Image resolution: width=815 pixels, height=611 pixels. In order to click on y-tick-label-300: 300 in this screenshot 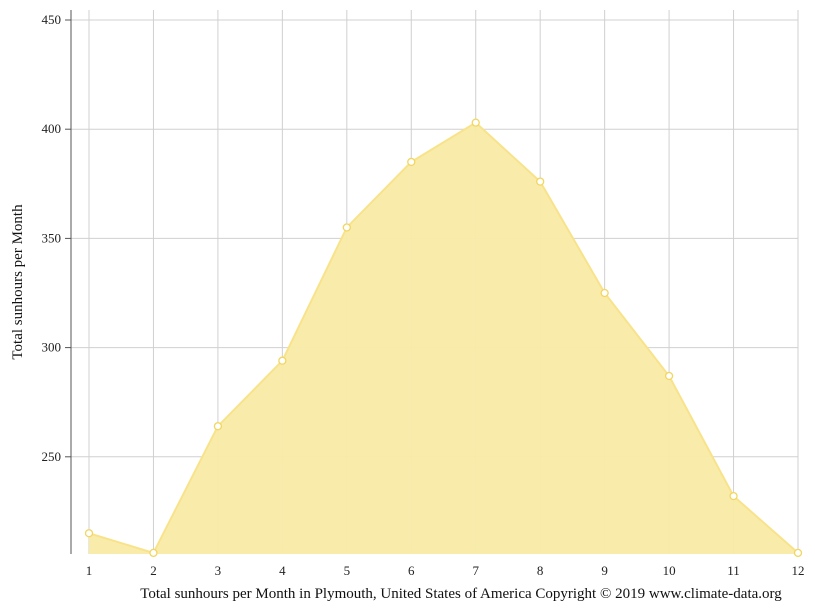, I will do `click(52, 347)`.